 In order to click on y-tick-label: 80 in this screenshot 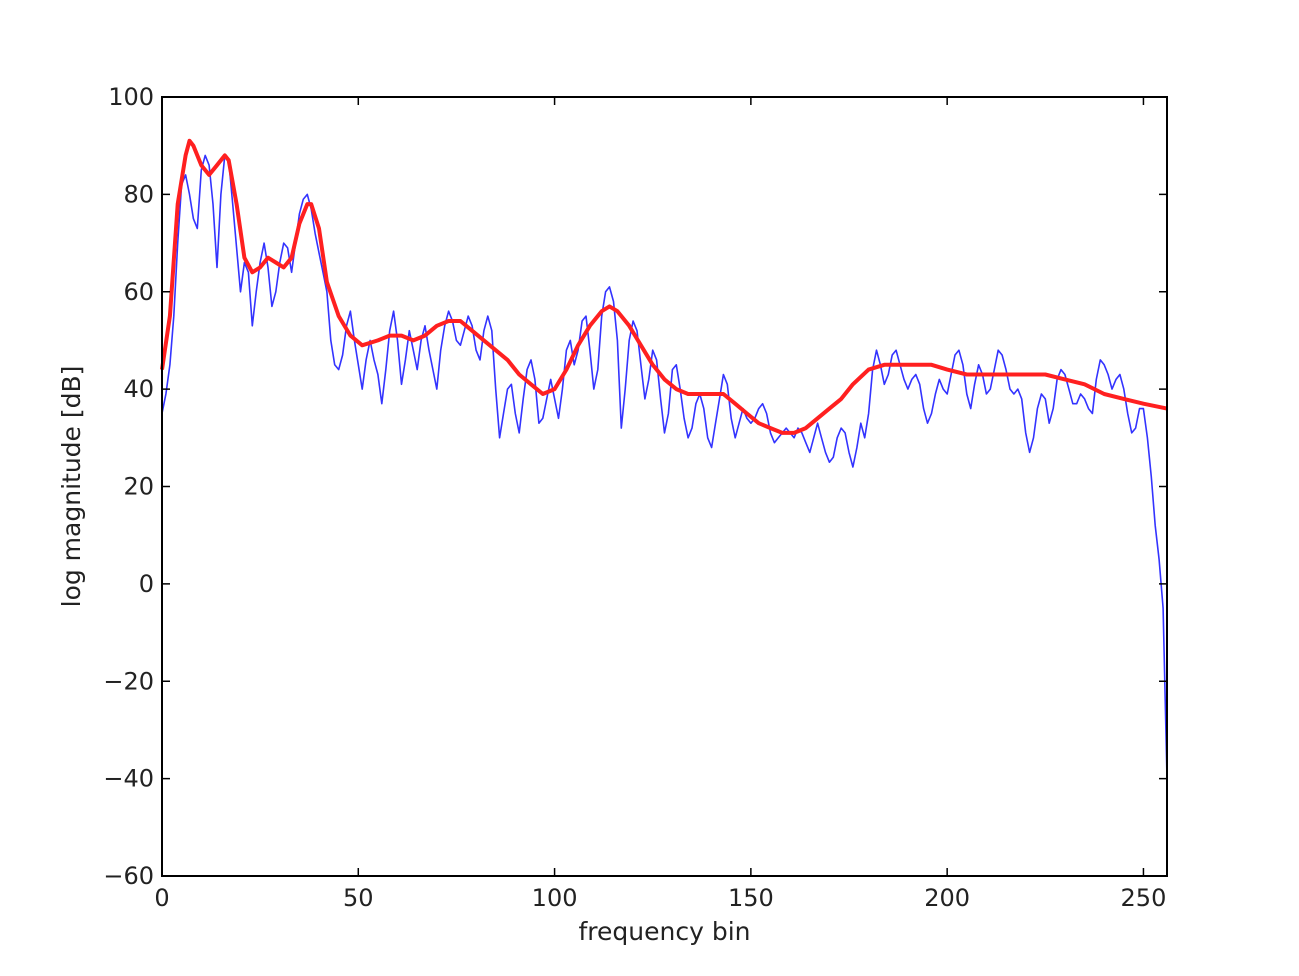, I will do `click(138, 194)`.